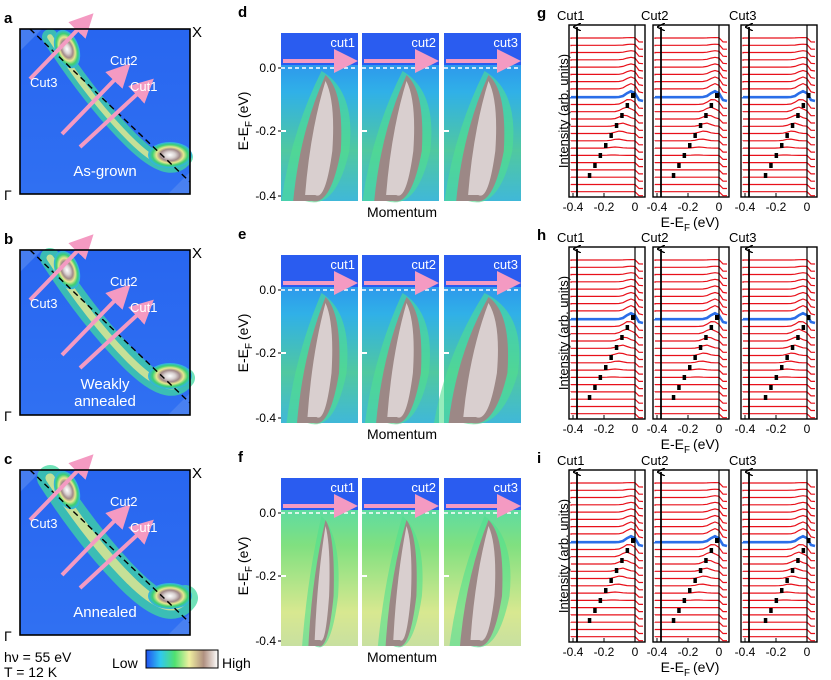  What do you see at coordinates (342, 42) in the screenshot?
I see `cut-label: cut1` at bounding box center [342, 42].